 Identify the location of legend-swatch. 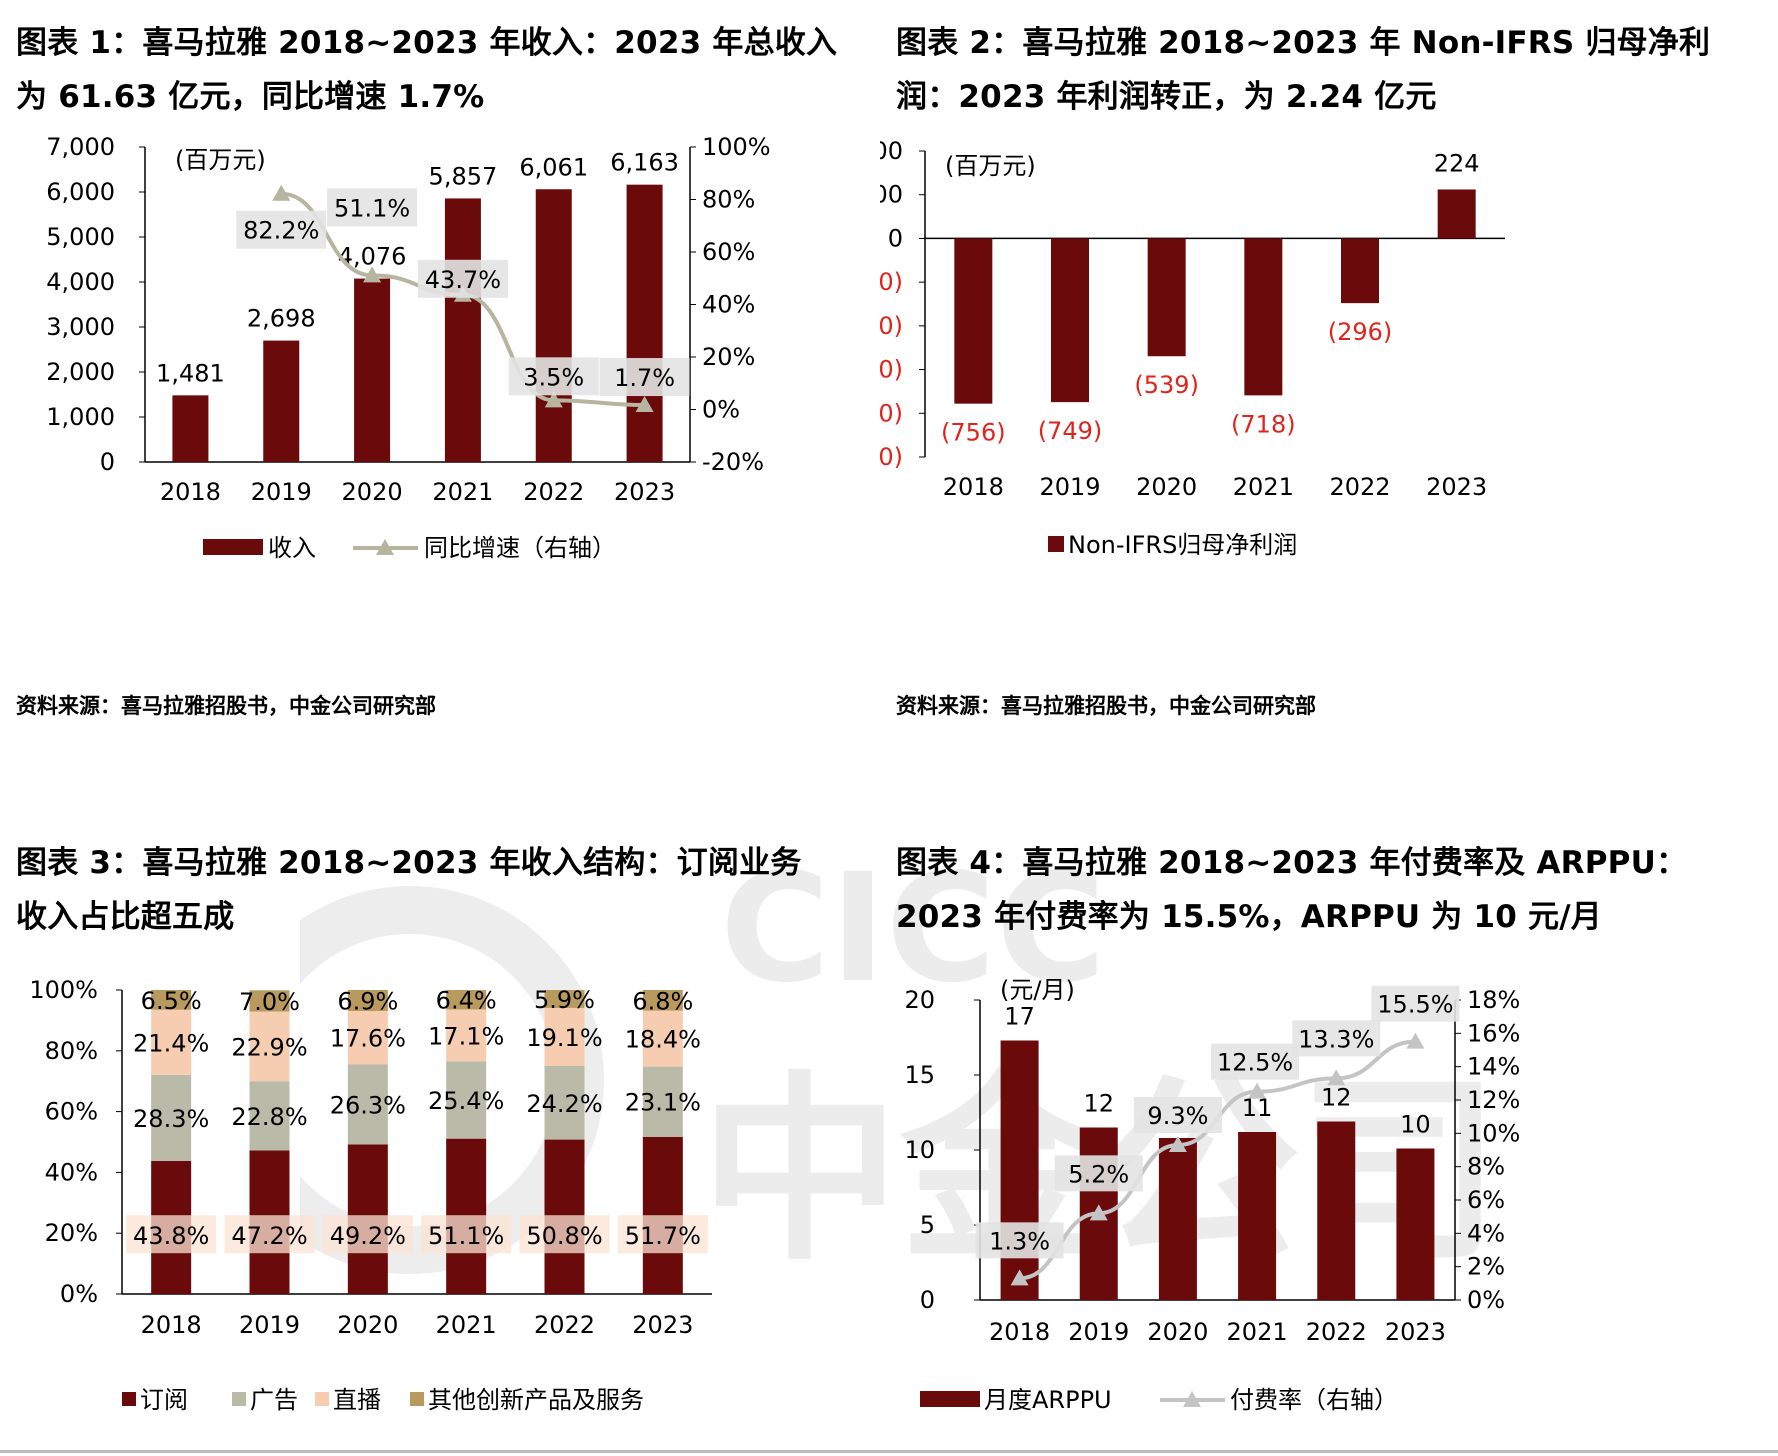
(322, 1399).